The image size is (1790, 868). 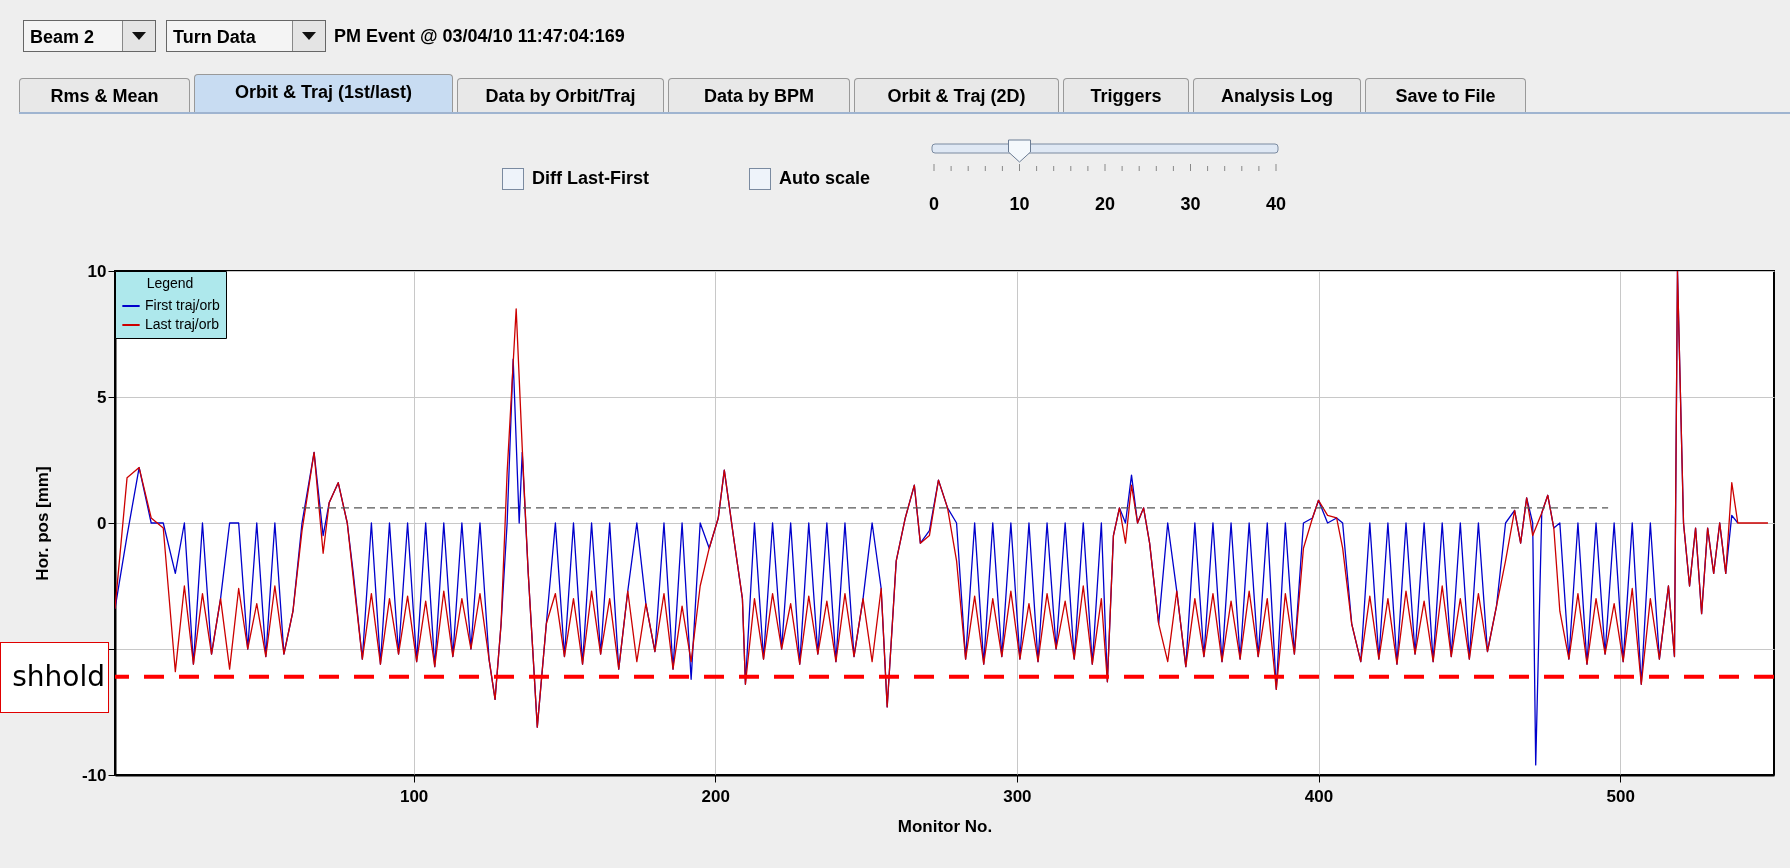 What do you see at coordinates (182, 324) in the screenshot?
I see `legend-label: Last traj/orb` at bounding box center [182, 324].